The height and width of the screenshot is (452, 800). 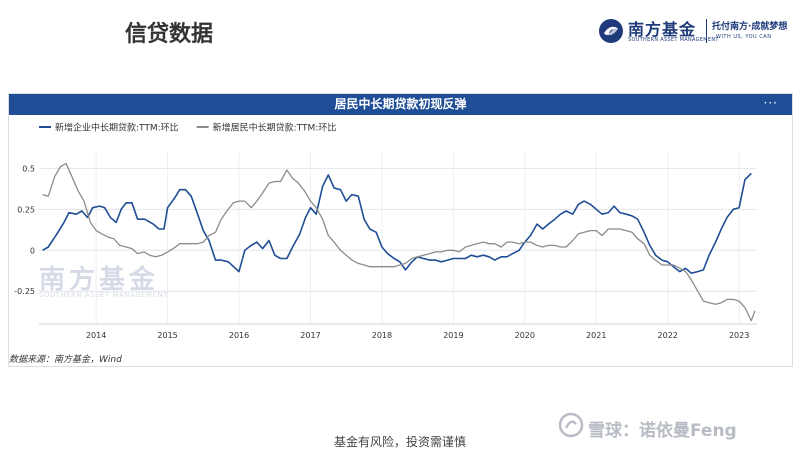 I want to click on platform-watermark-text: 雪球：诺依曼Feng, so click(x=662, y=431).